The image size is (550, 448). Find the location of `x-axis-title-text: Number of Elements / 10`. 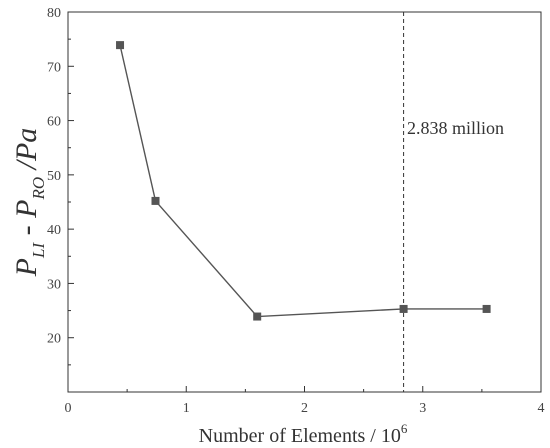

x-axis-title-text: Number of Elements / 10 is located at coordinates (300, 436).